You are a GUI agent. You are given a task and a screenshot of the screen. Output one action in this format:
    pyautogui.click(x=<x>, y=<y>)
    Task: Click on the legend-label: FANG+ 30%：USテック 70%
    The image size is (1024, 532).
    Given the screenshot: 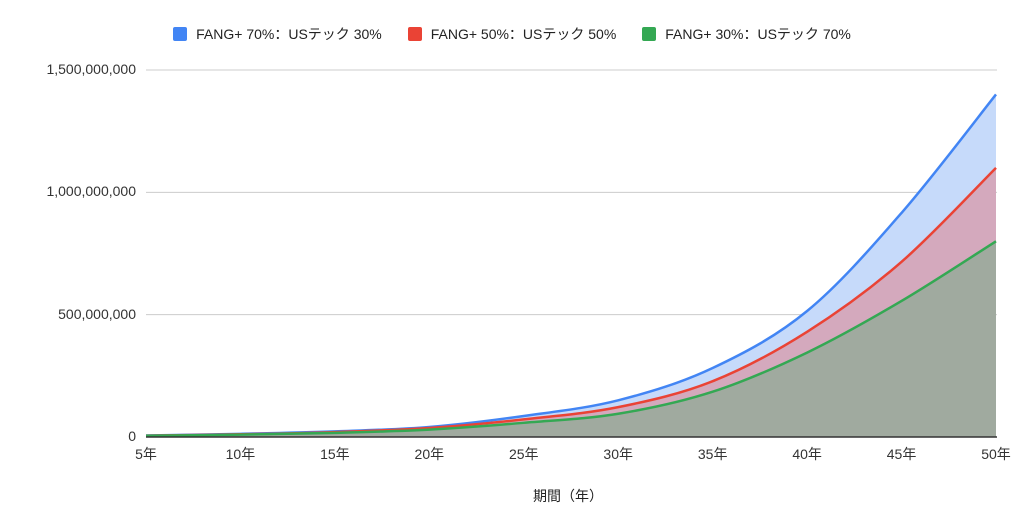 What is the action you would take?
    pyautogui.click(x=758, y=34)
    